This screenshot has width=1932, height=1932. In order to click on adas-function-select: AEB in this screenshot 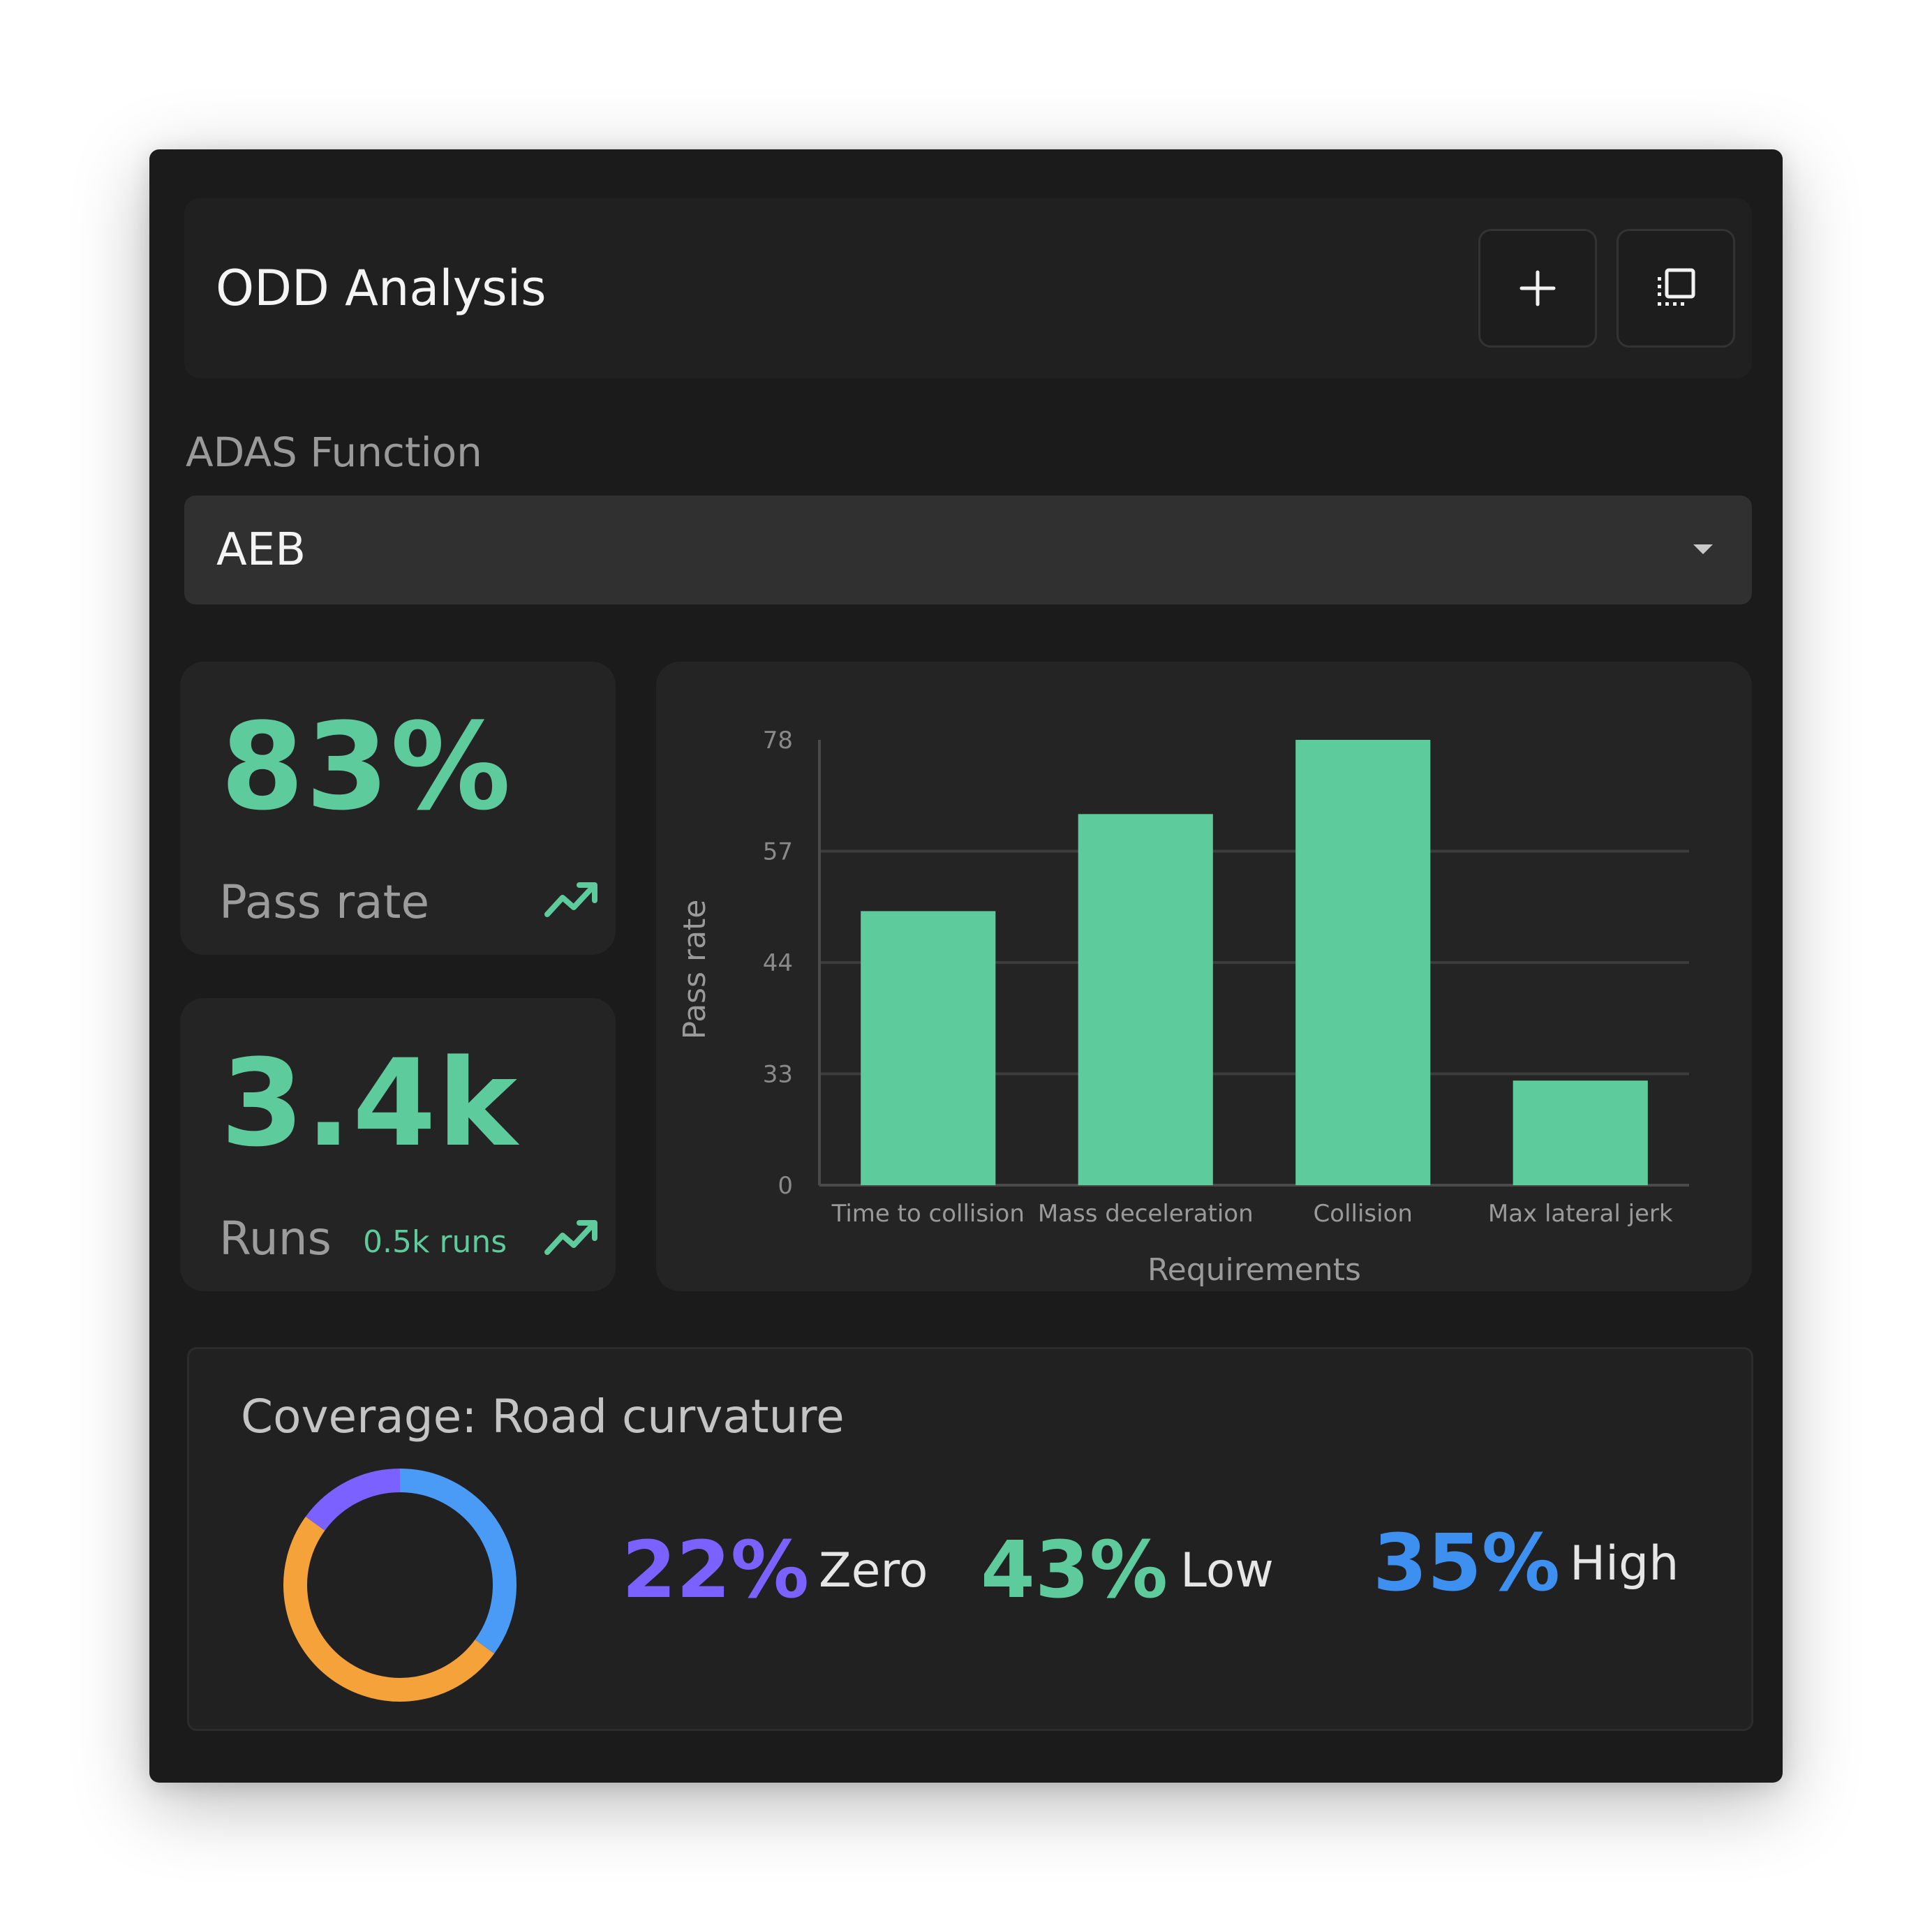, I will do `click(968, 550)`.